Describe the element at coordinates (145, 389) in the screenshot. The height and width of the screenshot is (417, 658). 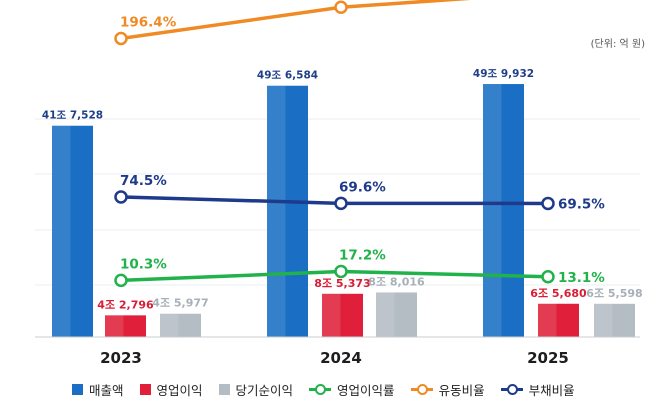
I see `legend-swatch-영업이익` at that location.